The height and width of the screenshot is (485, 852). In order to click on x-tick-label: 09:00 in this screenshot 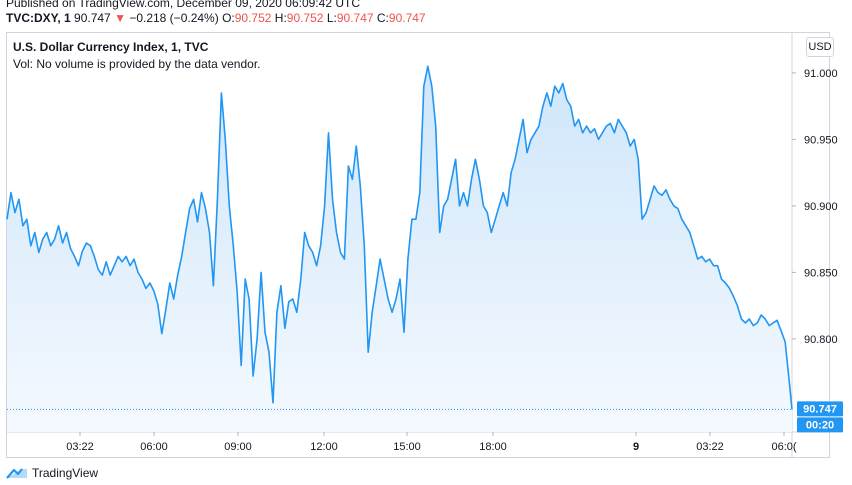, I will do `click(238, 447)`.